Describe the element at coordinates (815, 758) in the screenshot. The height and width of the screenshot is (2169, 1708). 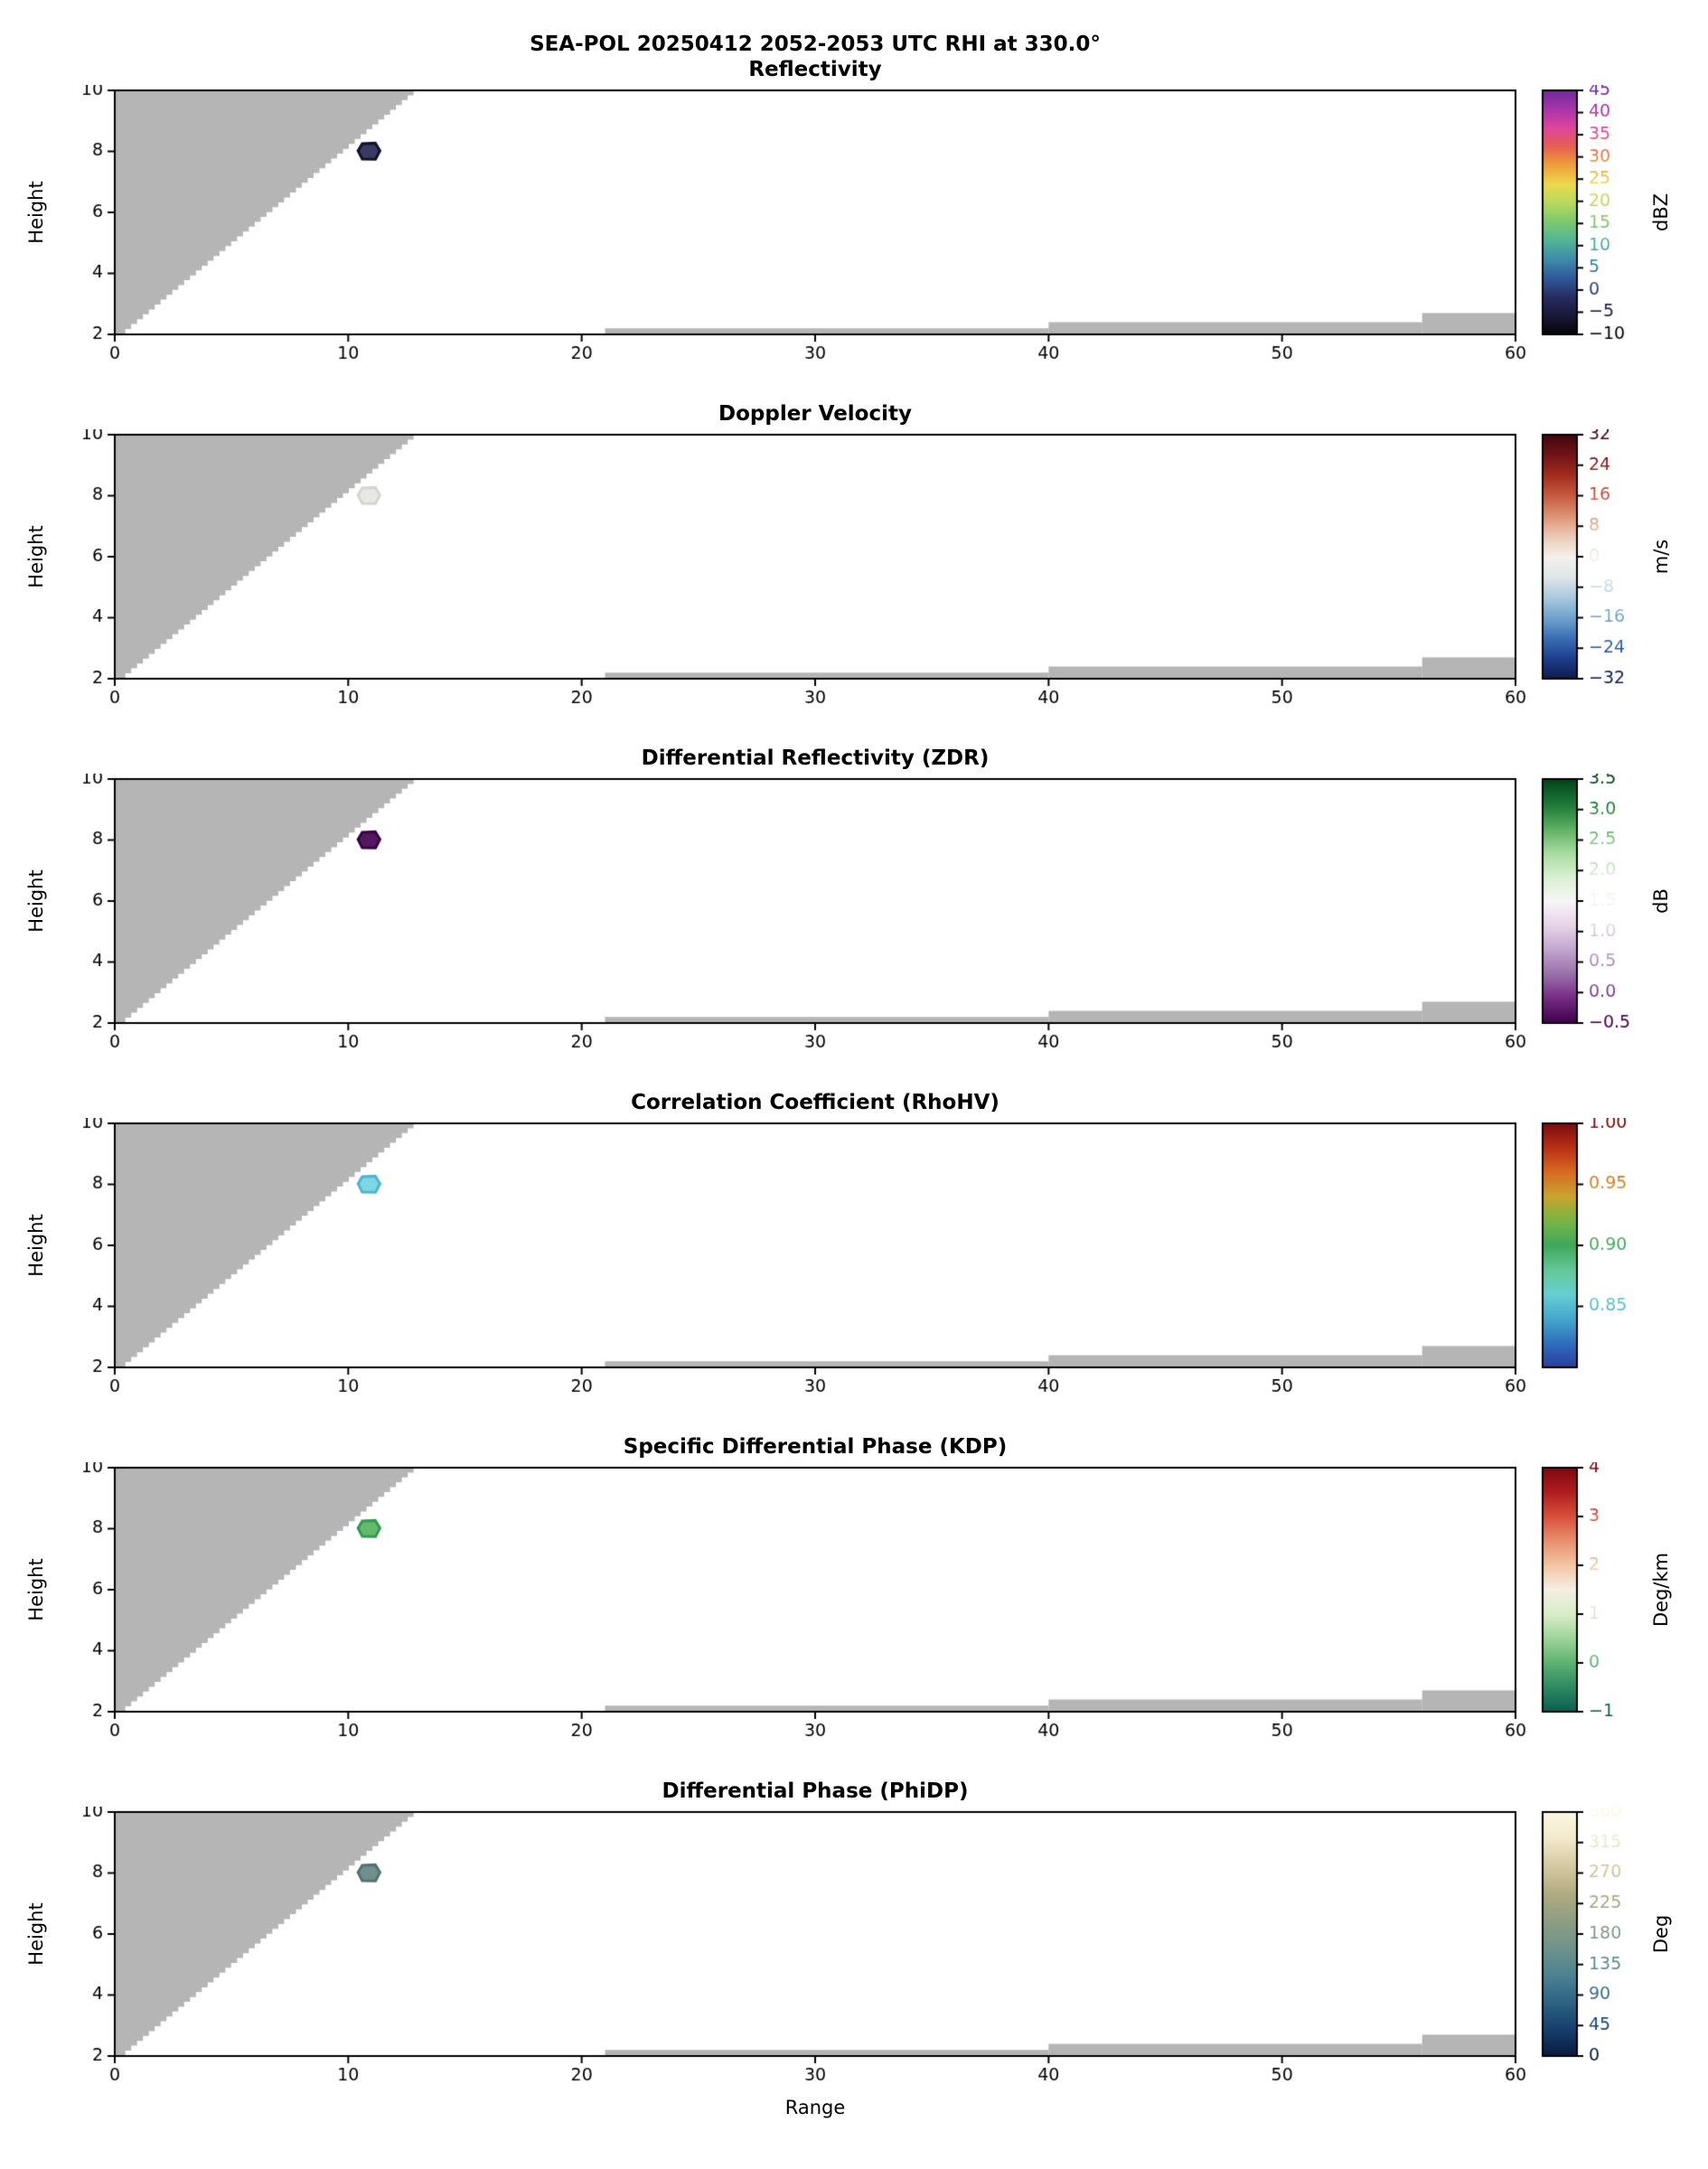
I see `panel-title-zdr: Differential Reflectivity (ZDR)` at that location.